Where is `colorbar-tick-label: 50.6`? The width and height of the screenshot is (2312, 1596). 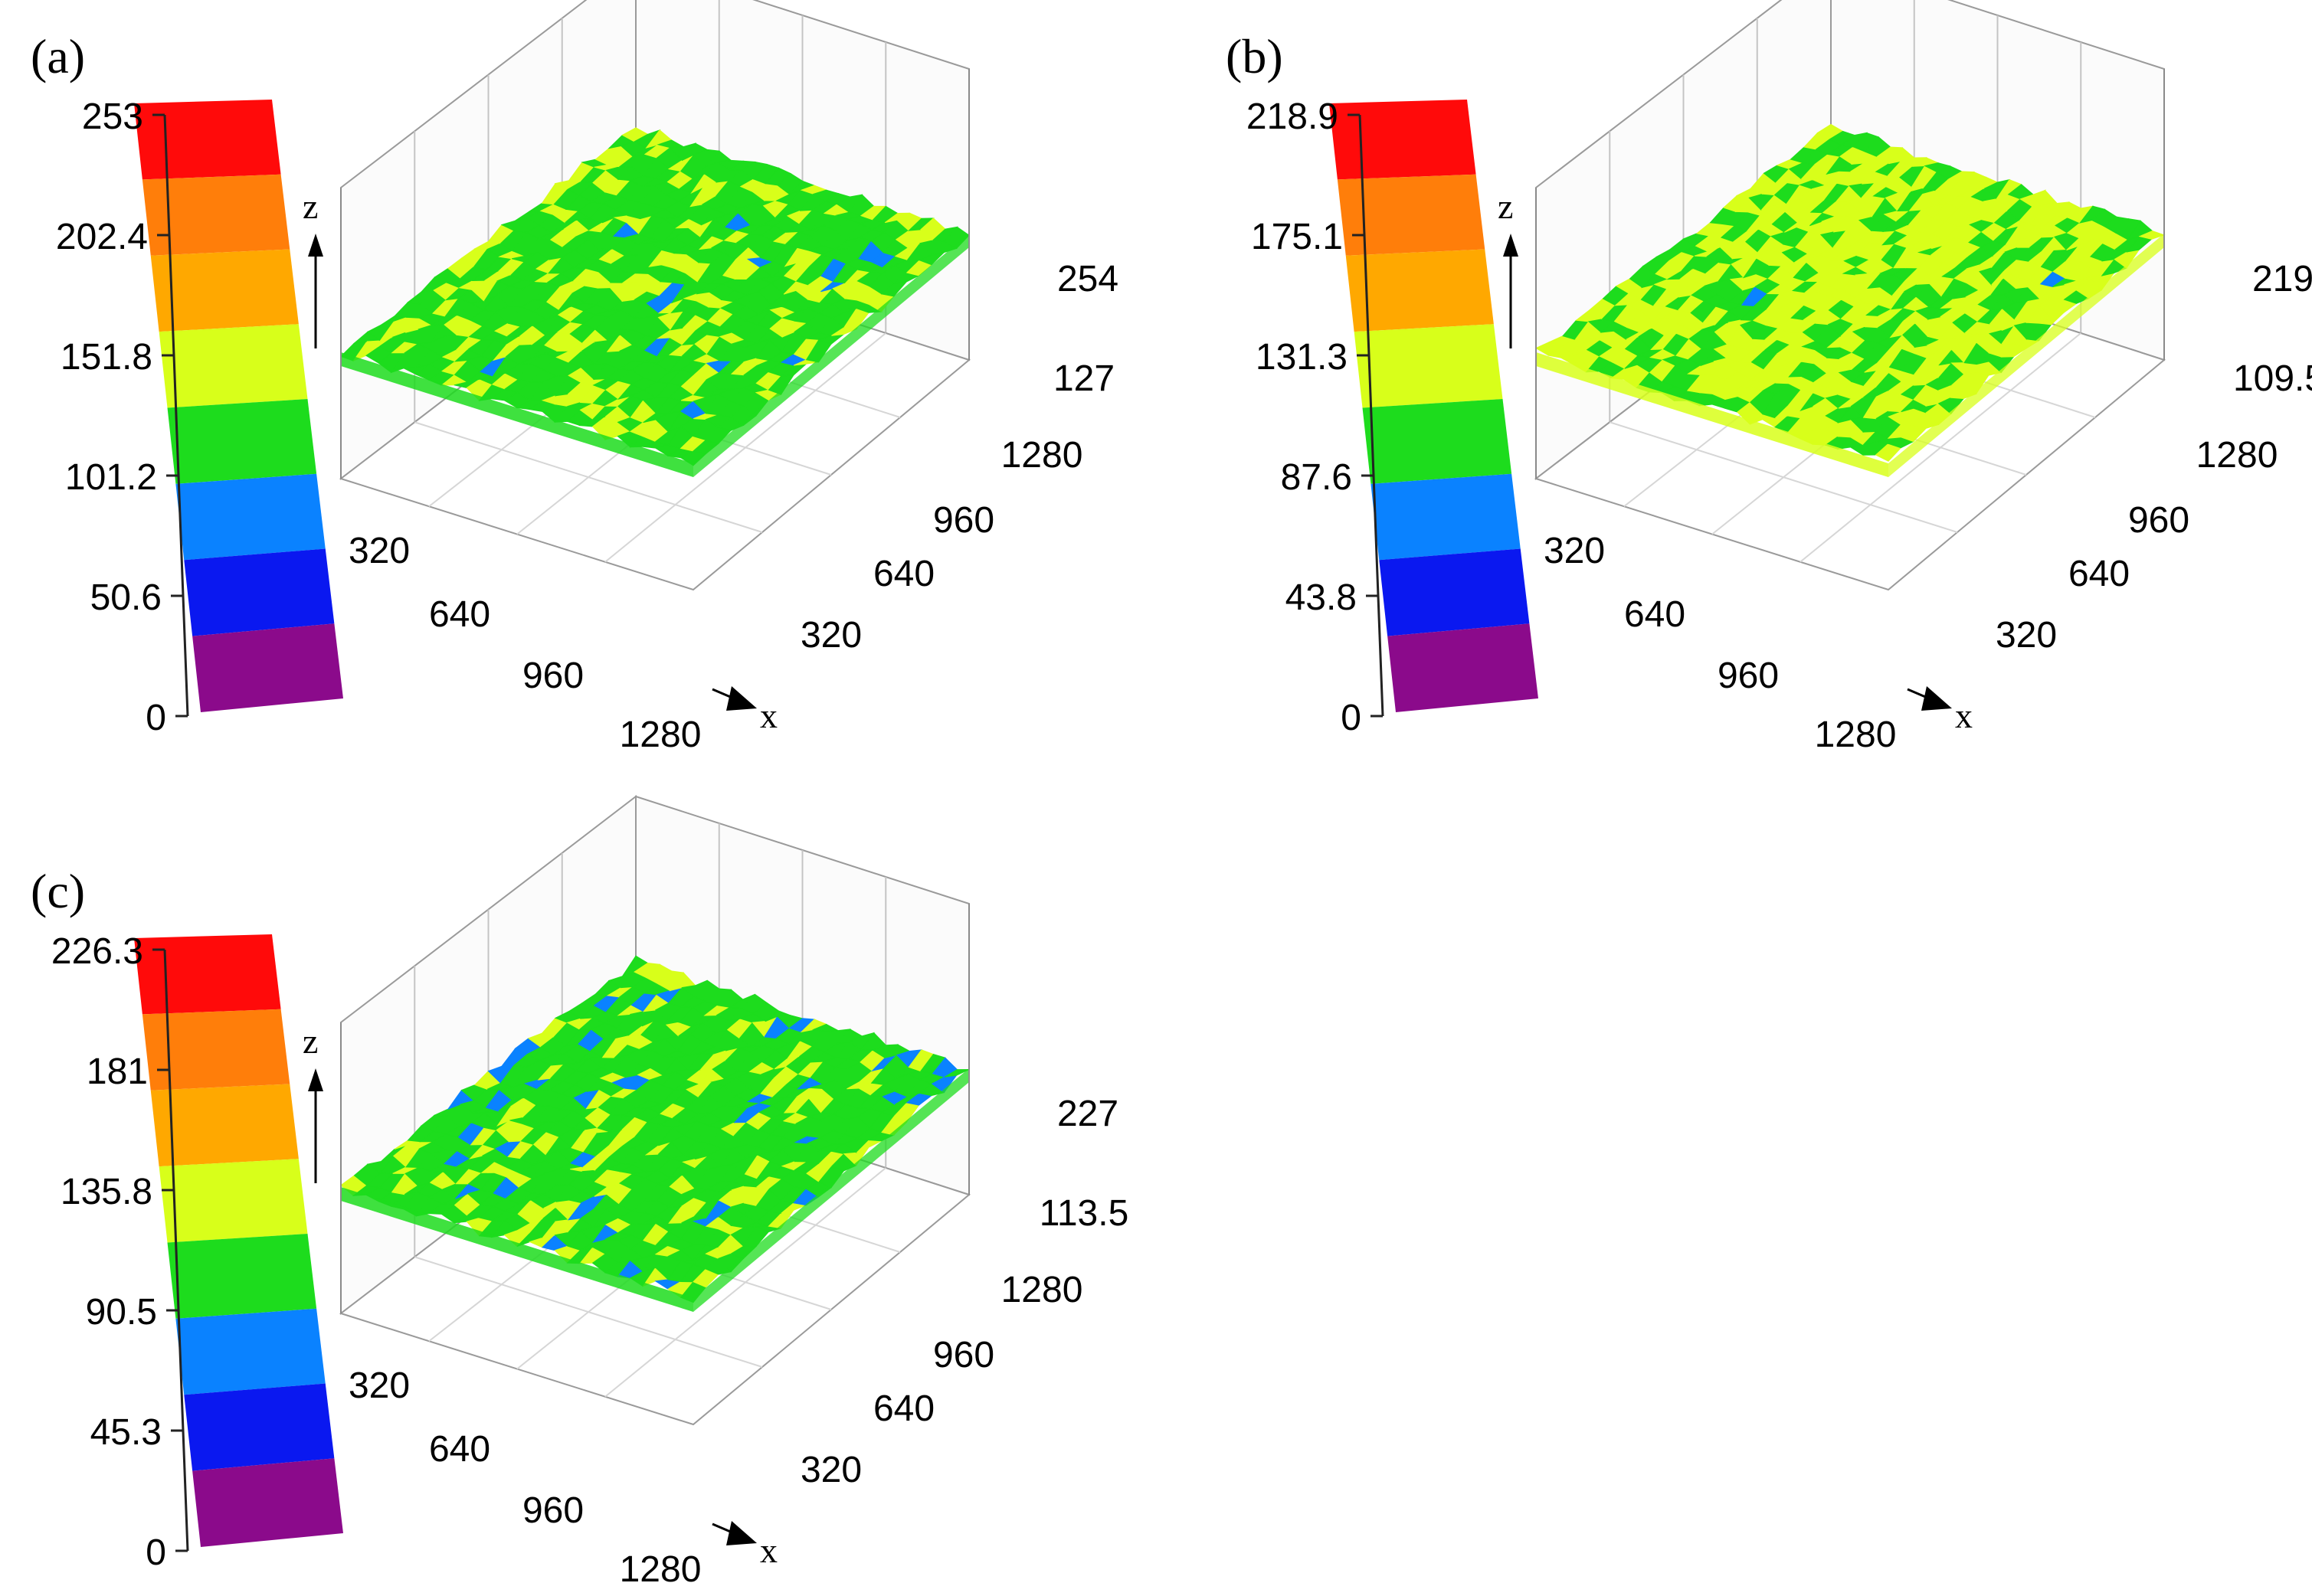
colorbar-tick-label: 50.6 is located at coordinates (126, 597).